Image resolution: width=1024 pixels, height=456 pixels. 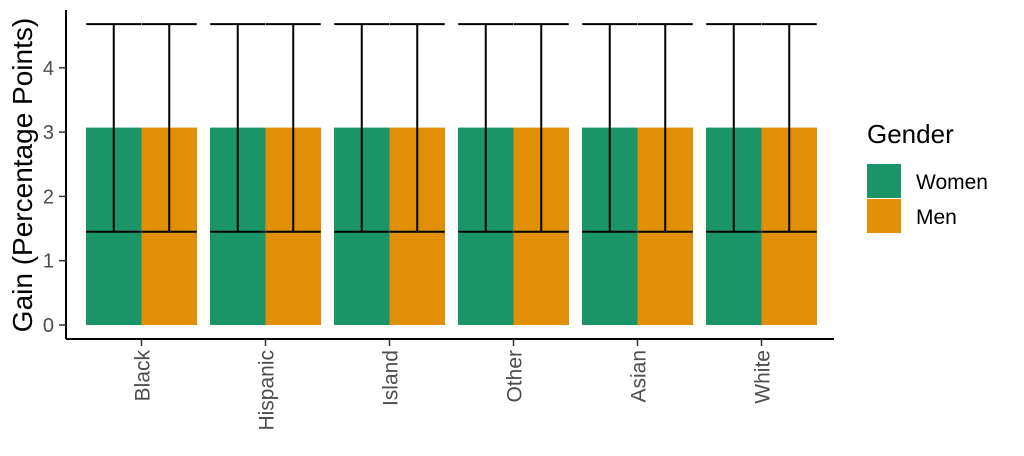 I want to click on x-tick-label: Hispanic, so click(x=267, y=390).